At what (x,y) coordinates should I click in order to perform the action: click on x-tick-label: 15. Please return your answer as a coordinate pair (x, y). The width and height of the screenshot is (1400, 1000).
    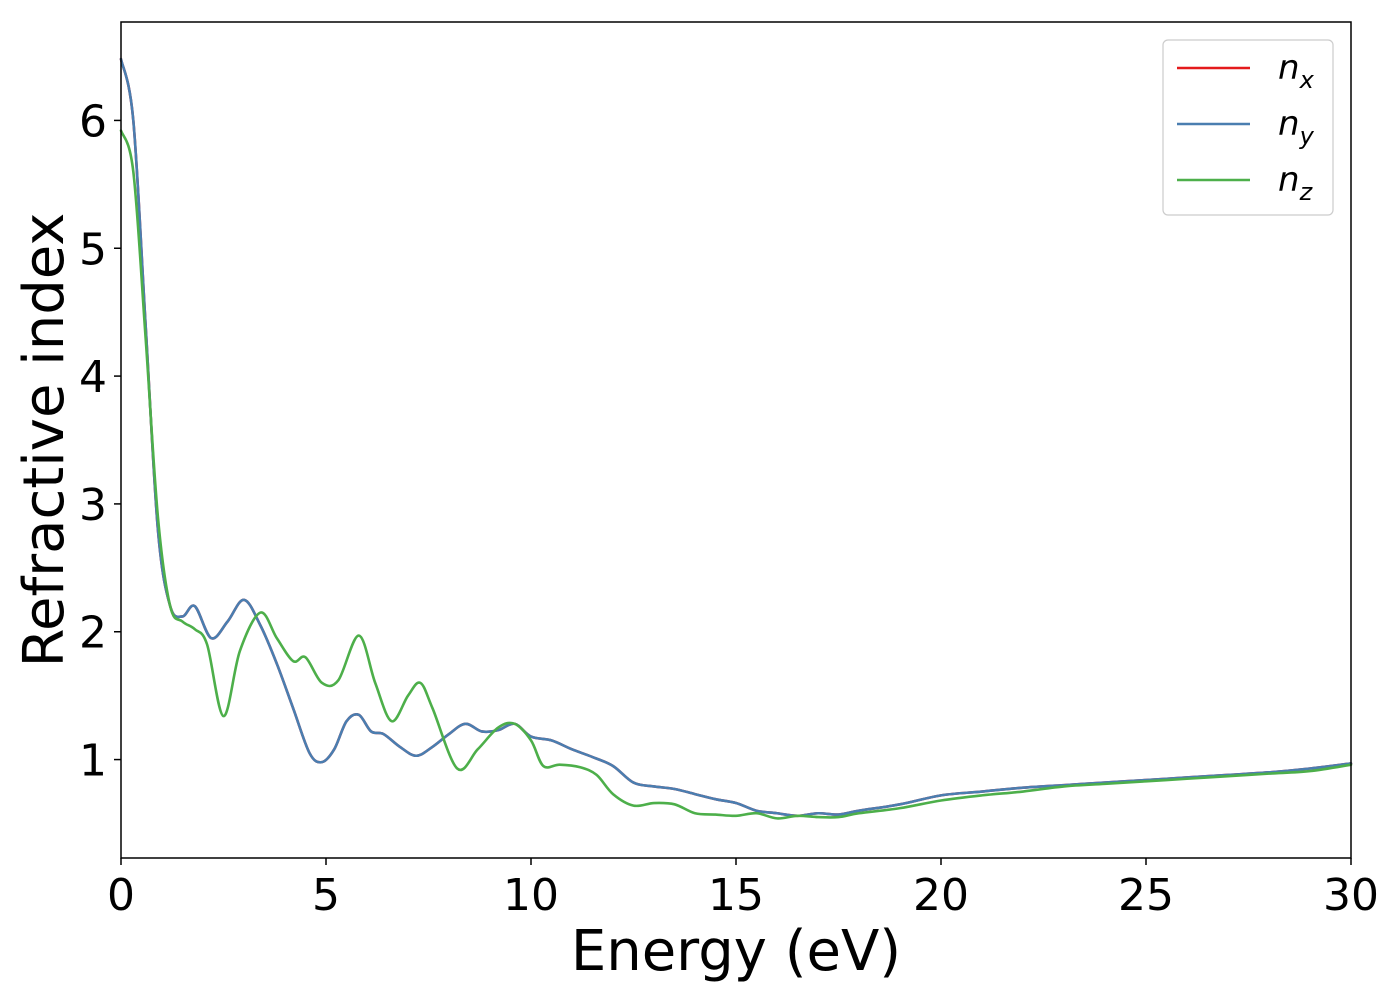
    Looking at the image, I should click on (736, 895).